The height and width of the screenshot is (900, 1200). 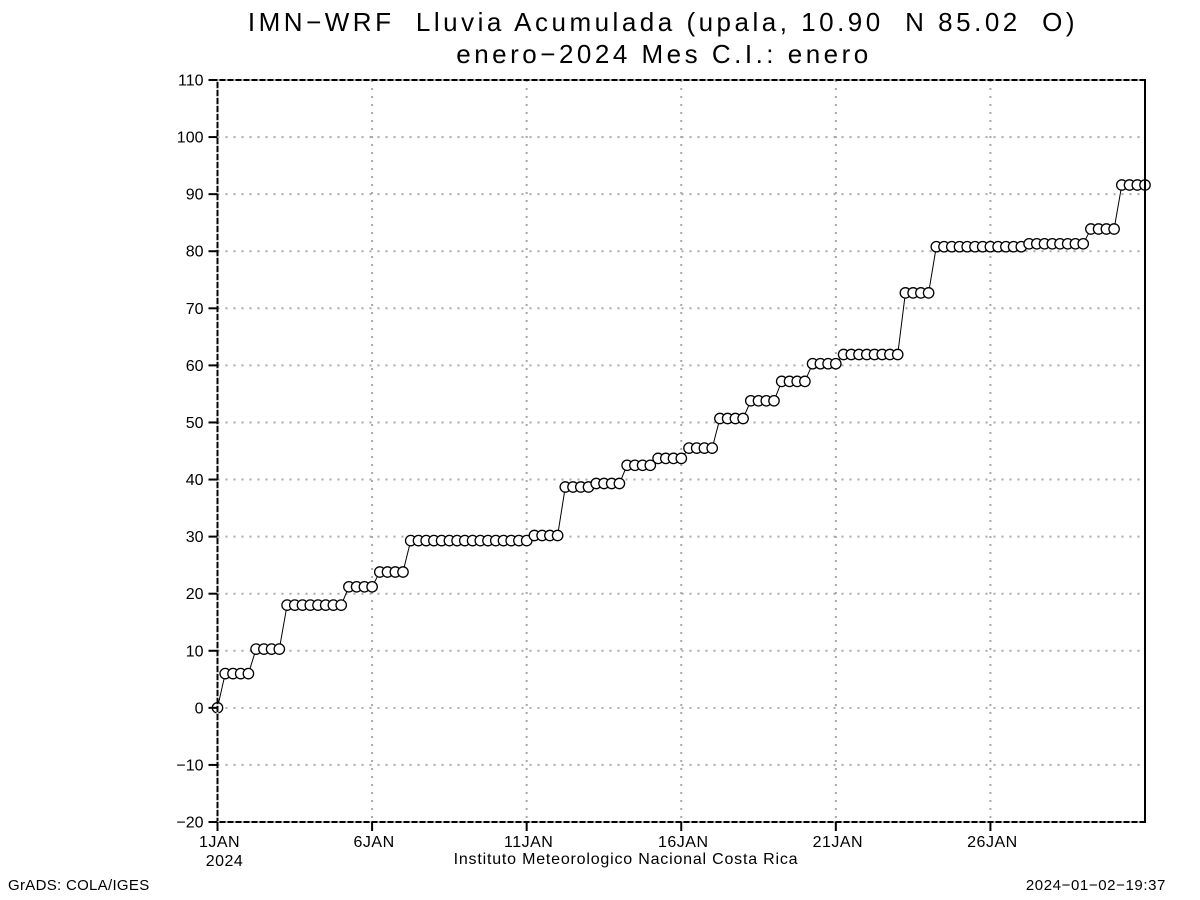 What do you see at coordinates (195, 651) in the screenshot?
I see `y-tick-label: 10` at bounding box center [195, 651].